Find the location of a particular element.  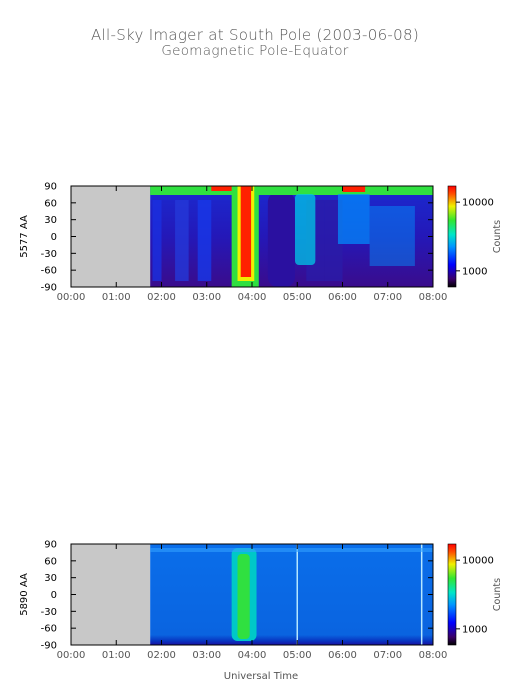

chart-subtitle: Geomagnetic Pole-Equator is located at coordinates (255, 51).